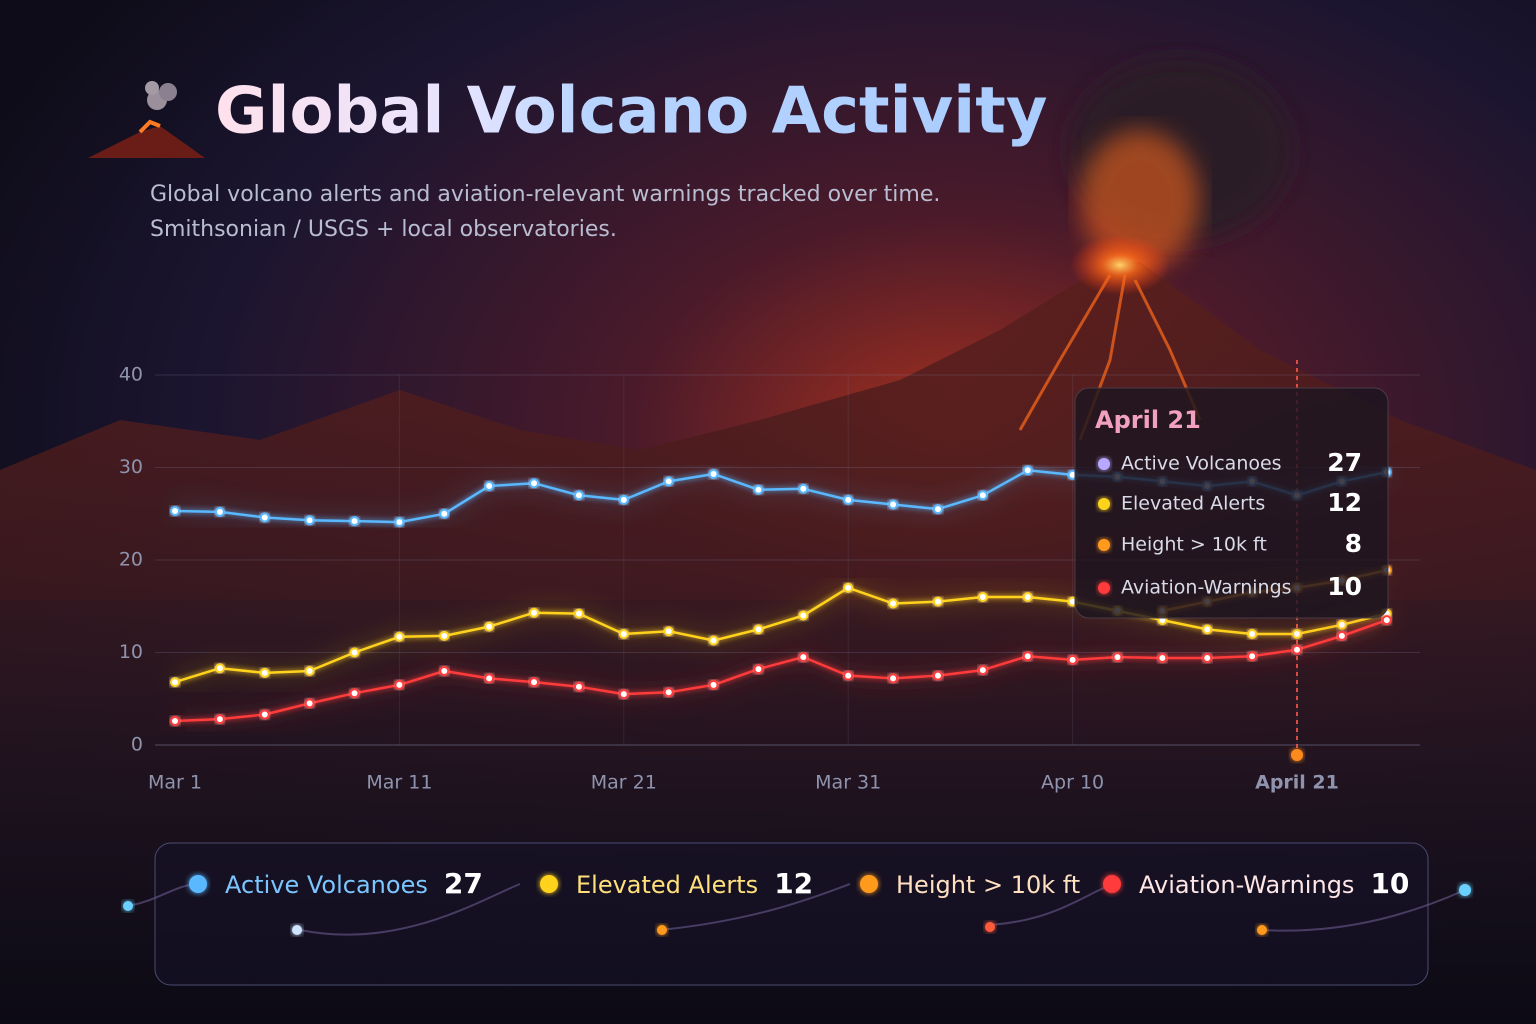 The image size is (1536, 1024). I want to click on x-tick-label: Apr 10, so click(1072, 783).